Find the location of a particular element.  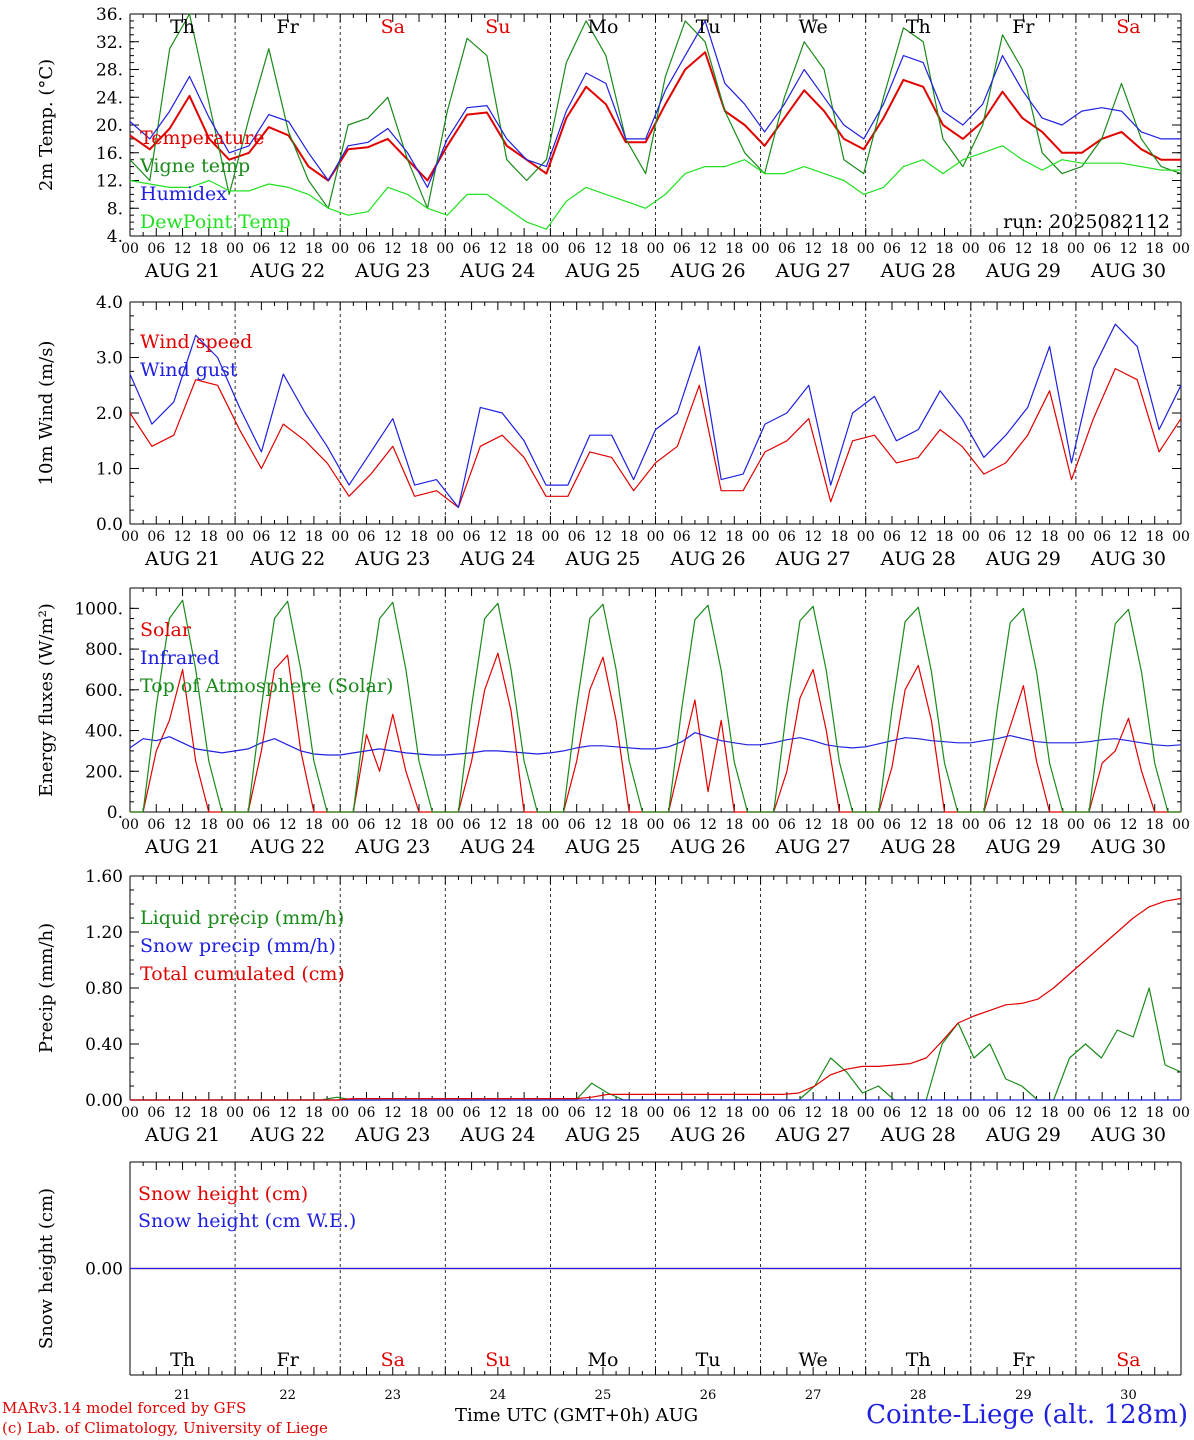

weekday-label-top: We is located at coordinates (813, 27).